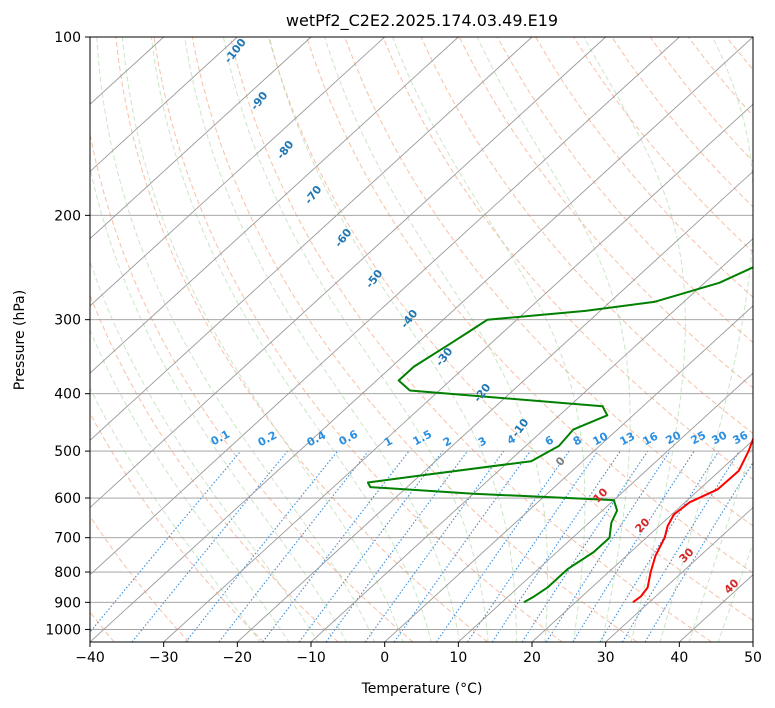 Image resolution: width=775 pixels, height=708 pixels. What do you see at coordinates (651, 438) in the screenshot?
I see `mixing-ratio-label: 16` at bounding box center [651, 438].